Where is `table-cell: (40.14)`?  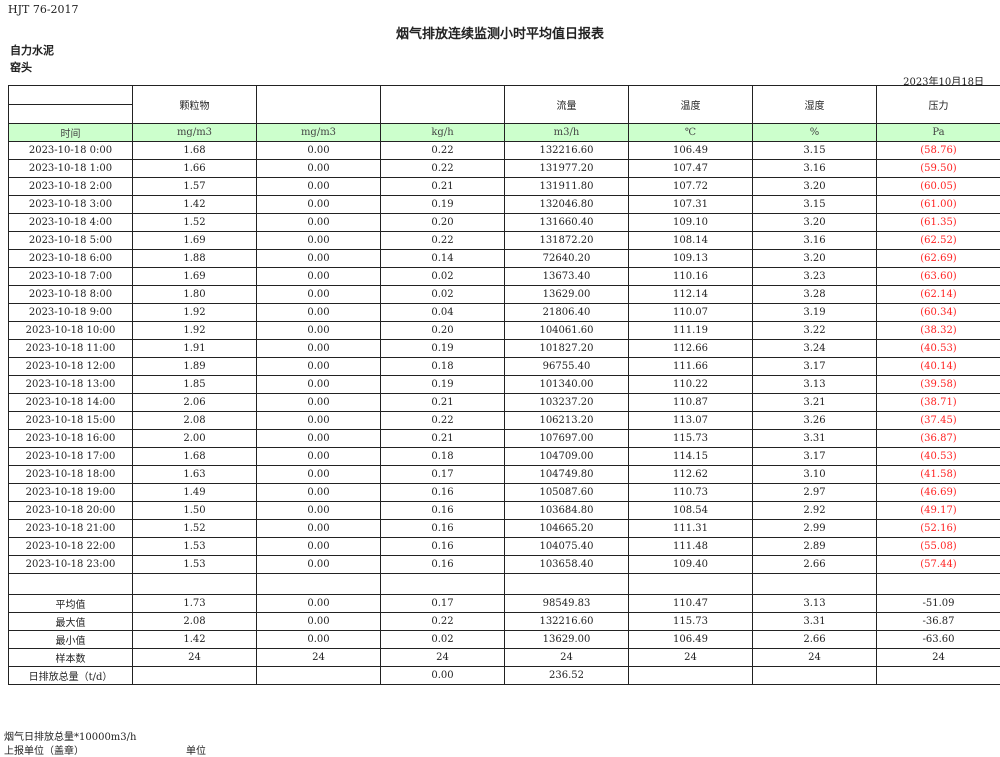
table-cell: (40.14) is located at coordinates (938, 367).